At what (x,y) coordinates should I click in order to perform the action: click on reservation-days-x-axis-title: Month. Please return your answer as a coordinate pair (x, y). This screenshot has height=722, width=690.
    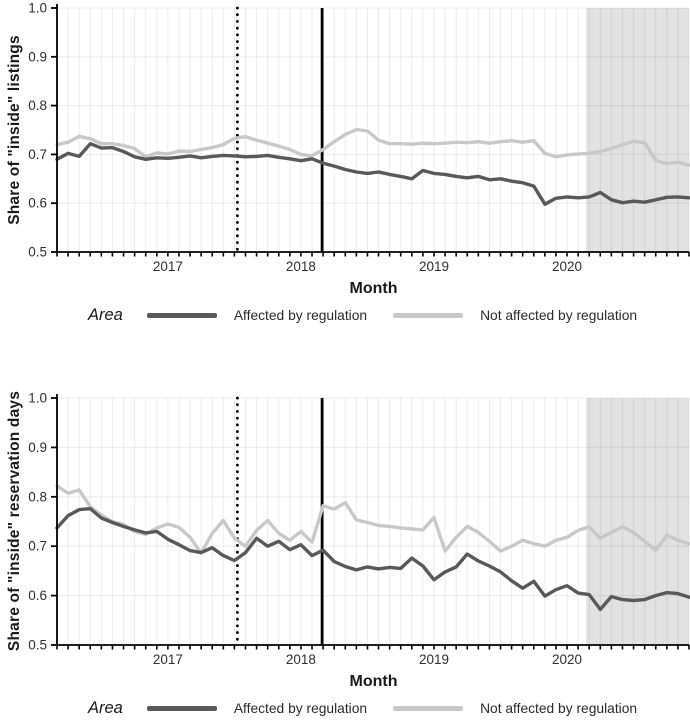
    Looking at the image, I should click on (373, 681).